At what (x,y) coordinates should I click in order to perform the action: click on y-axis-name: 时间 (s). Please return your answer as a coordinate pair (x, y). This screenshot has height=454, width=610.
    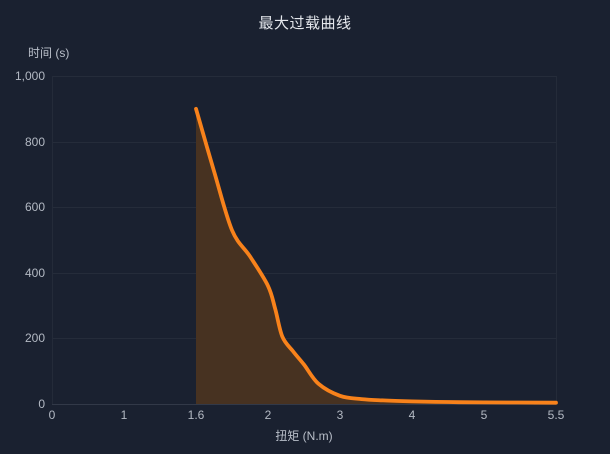
    Looking at the image, I should click on (49, 53).